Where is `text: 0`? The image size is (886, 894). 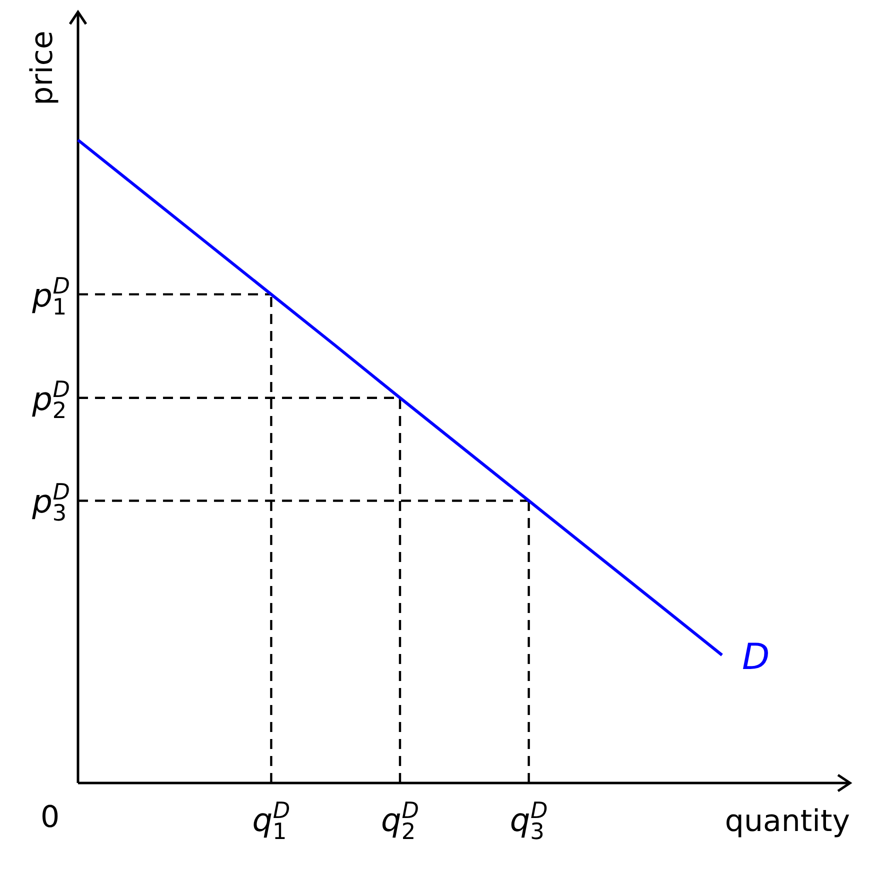
text: 0 is located at coordinates (50, 817).